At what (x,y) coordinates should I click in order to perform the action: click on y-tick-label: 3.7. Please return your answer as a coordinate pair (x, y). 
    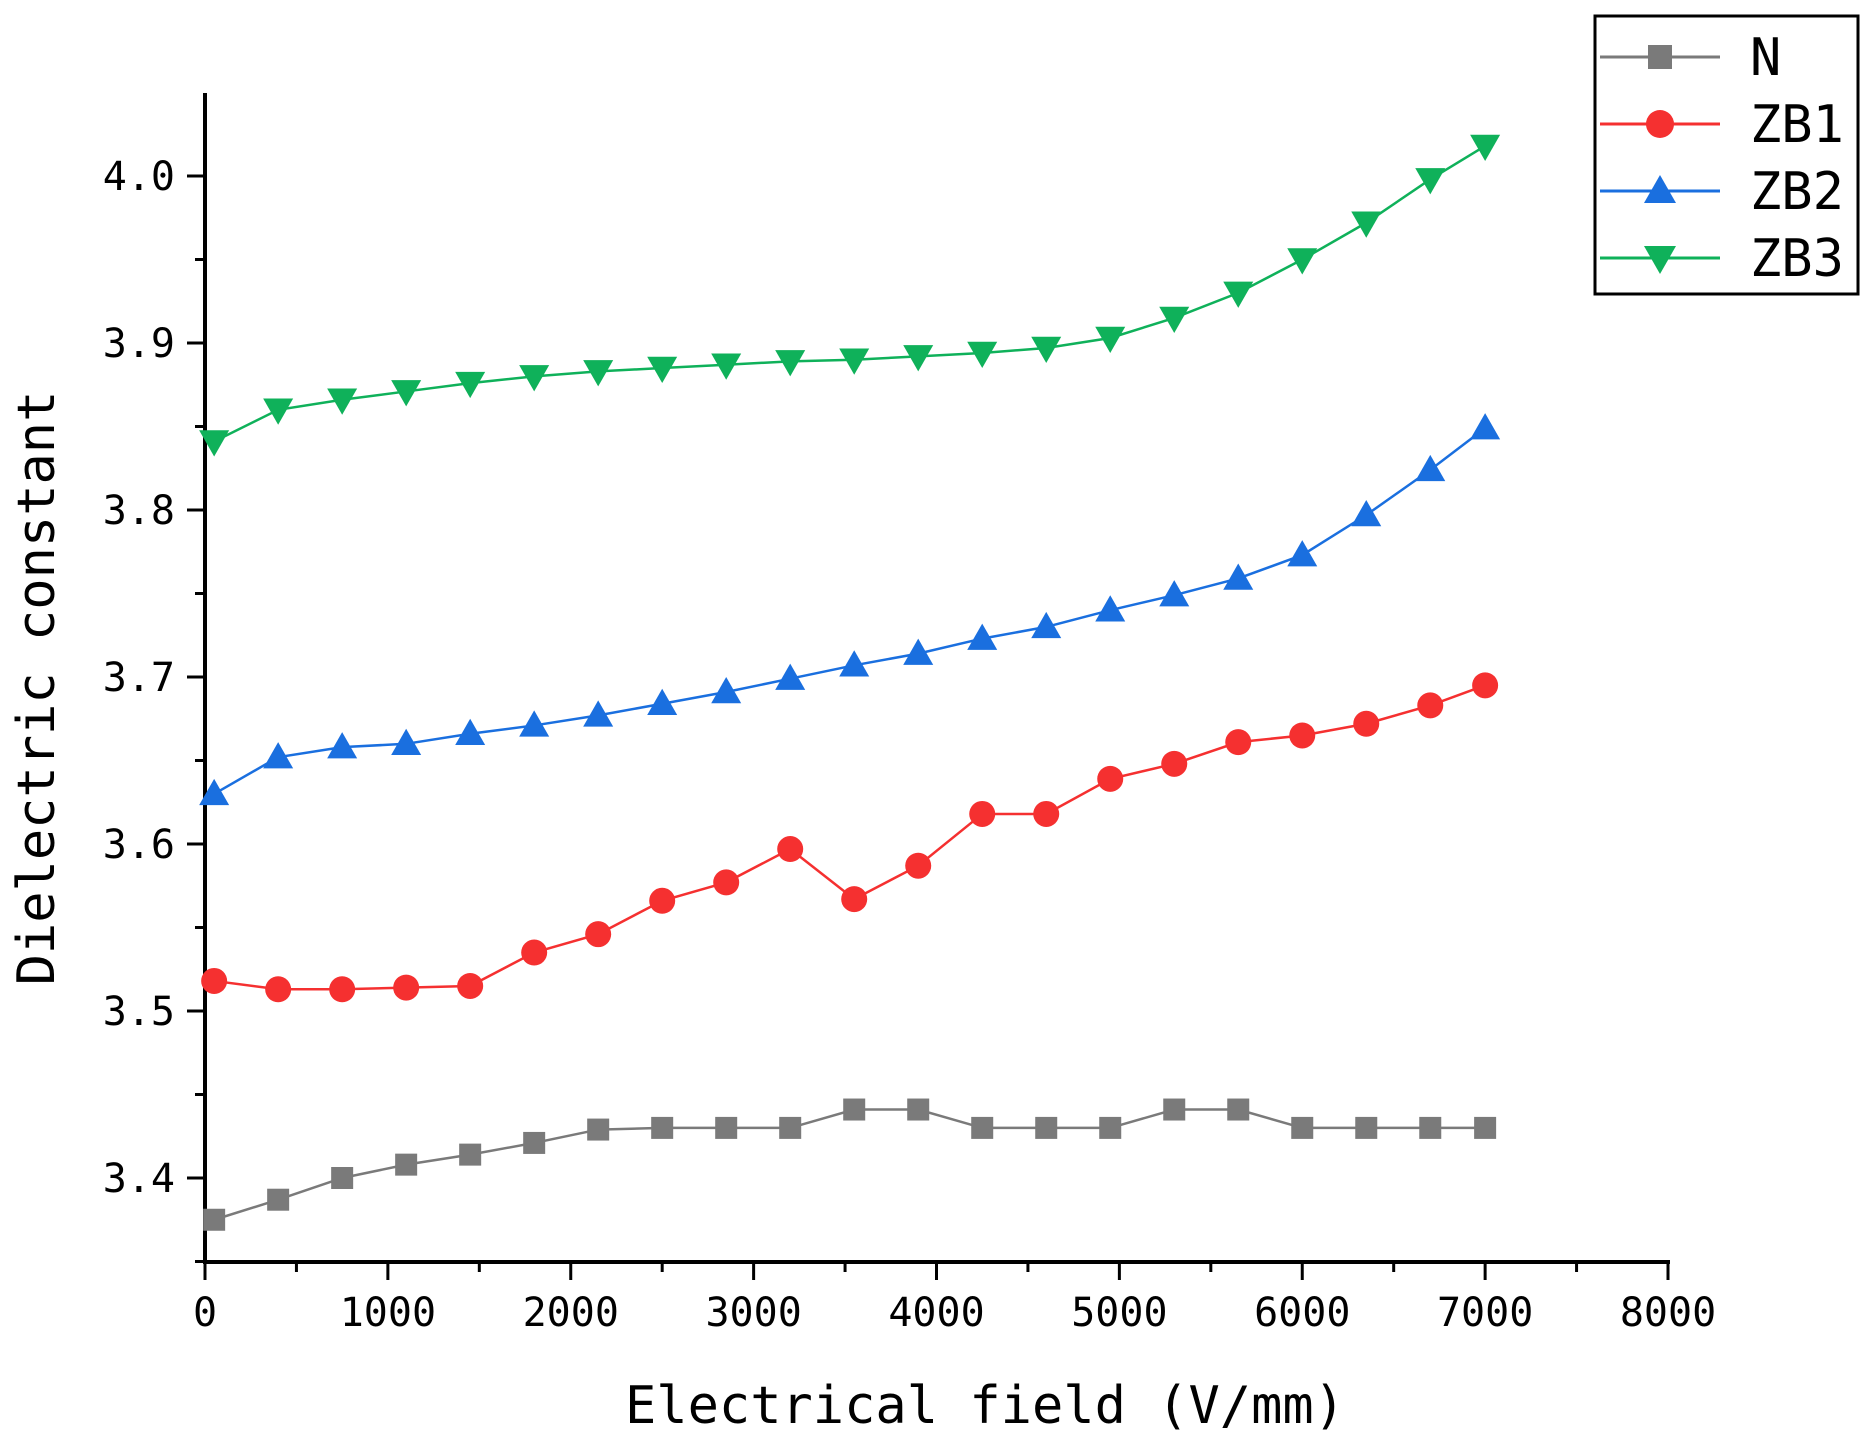
    Looking at the image, I should click on (139, 678).